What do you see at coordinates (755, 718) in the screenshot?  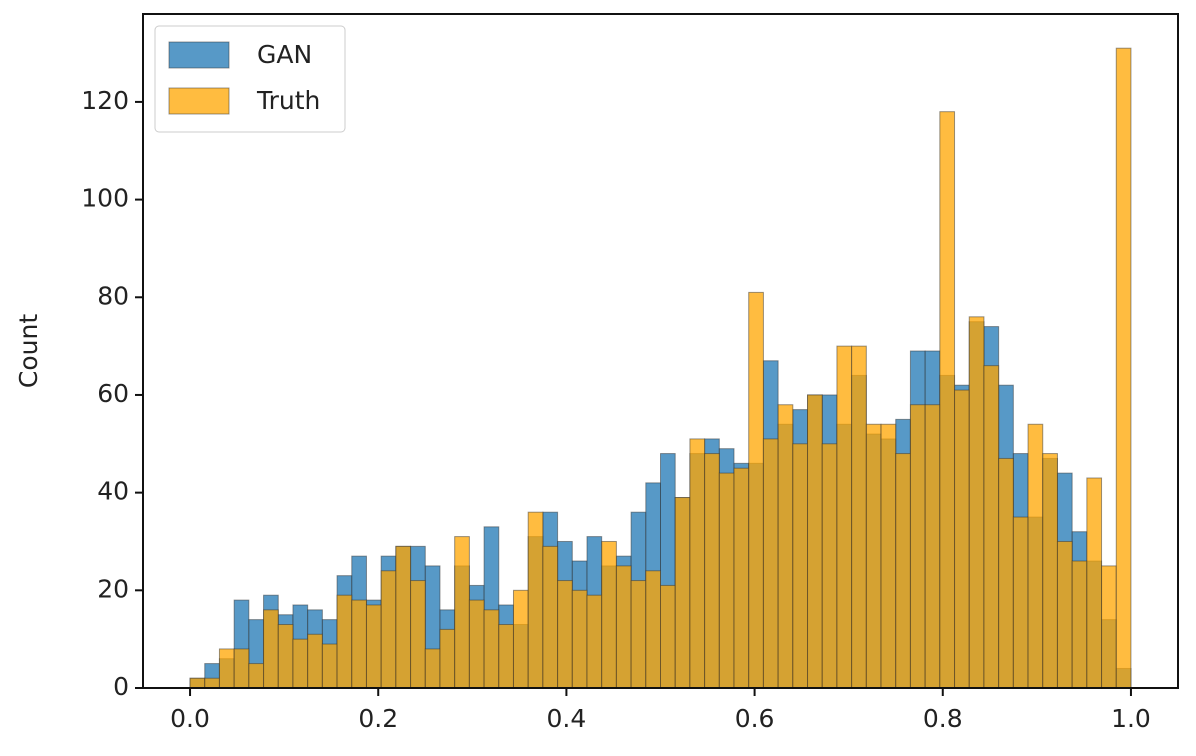 I see `x-tick-label: 0.6` at bounding box center [755, 718].